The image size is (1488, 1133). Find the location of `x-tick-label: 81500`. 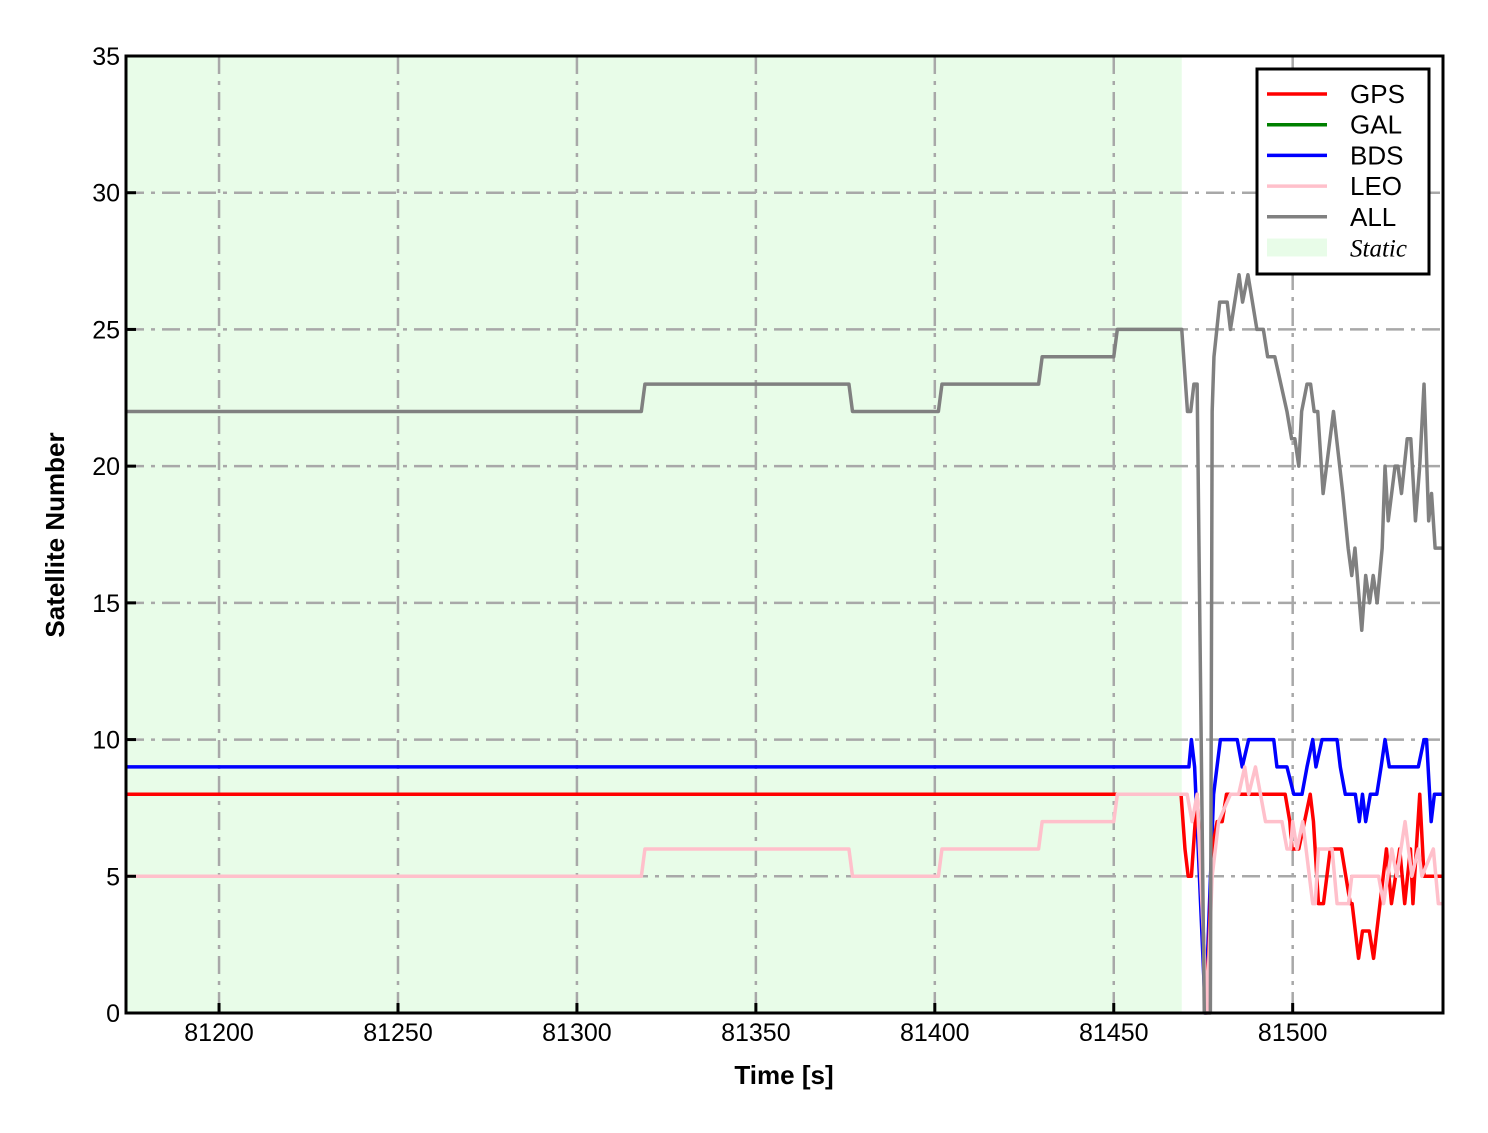

x-tick-label: 81500 is located at coordinates (1293, 1033).